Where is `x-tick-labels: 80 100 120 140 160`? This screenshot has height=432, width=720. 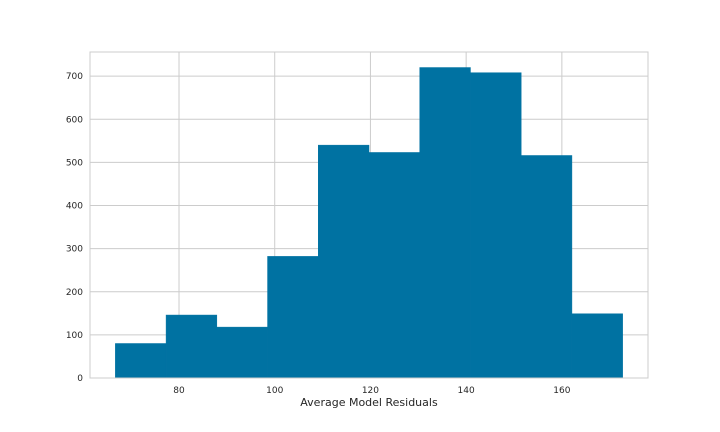
x-tick-labels: 80 100 120 140 160 is located at coordinates (371, 391).